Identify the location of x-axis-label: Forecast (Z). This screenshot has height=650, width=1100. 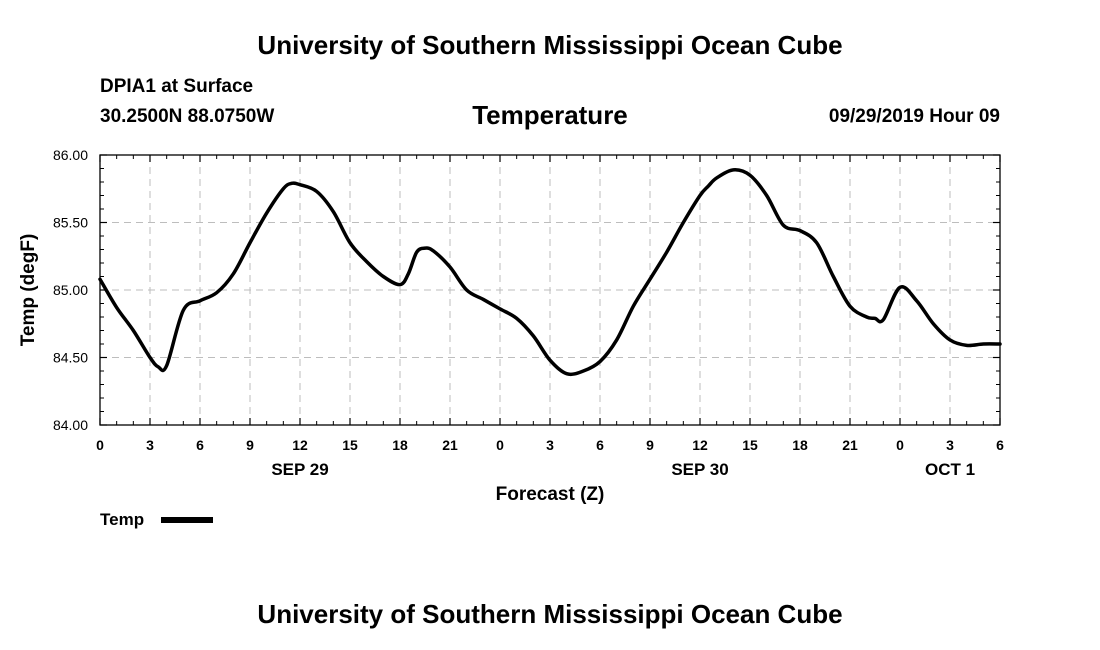
(550, 494).